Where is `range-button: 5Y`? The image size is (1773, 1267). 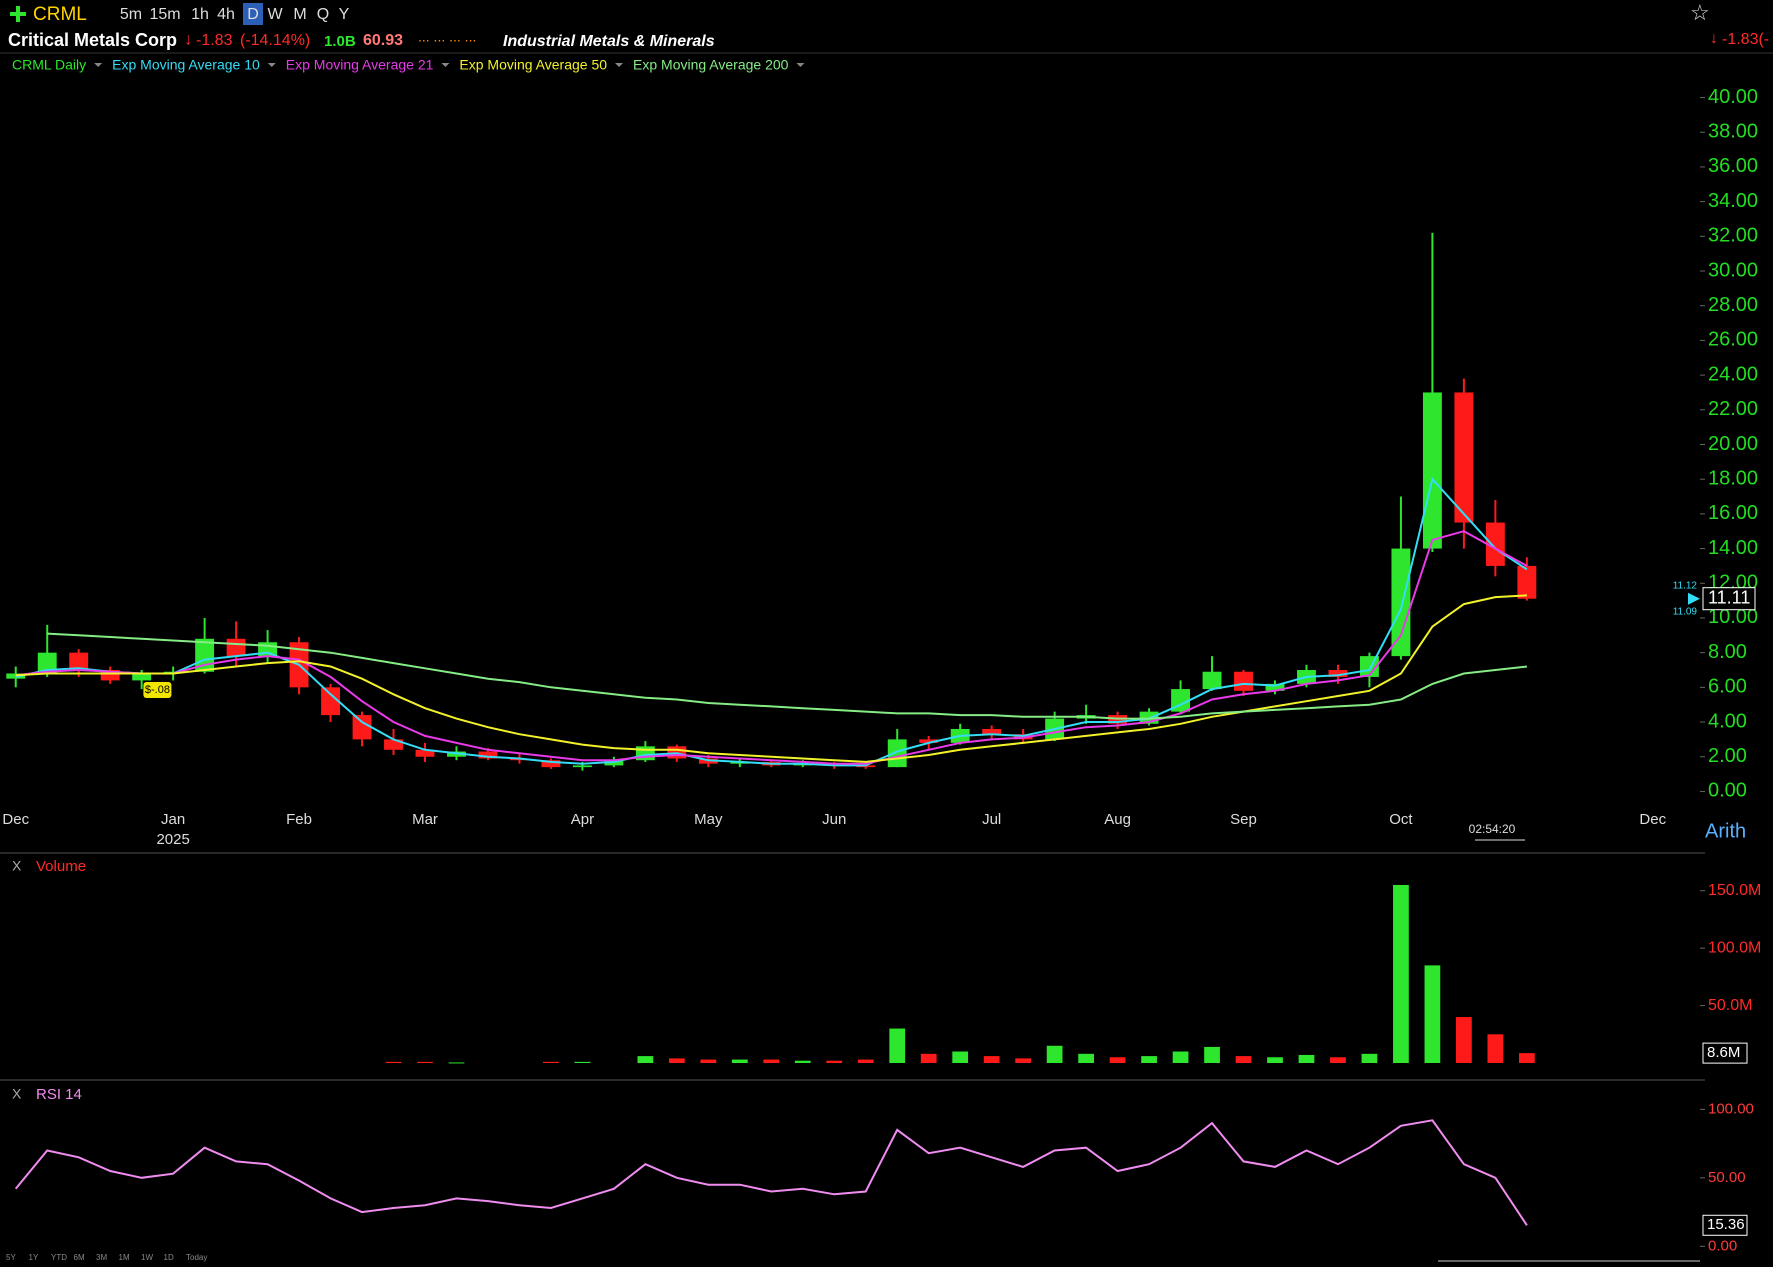
range-button: 5Y is located at coordinates (11, 1257).